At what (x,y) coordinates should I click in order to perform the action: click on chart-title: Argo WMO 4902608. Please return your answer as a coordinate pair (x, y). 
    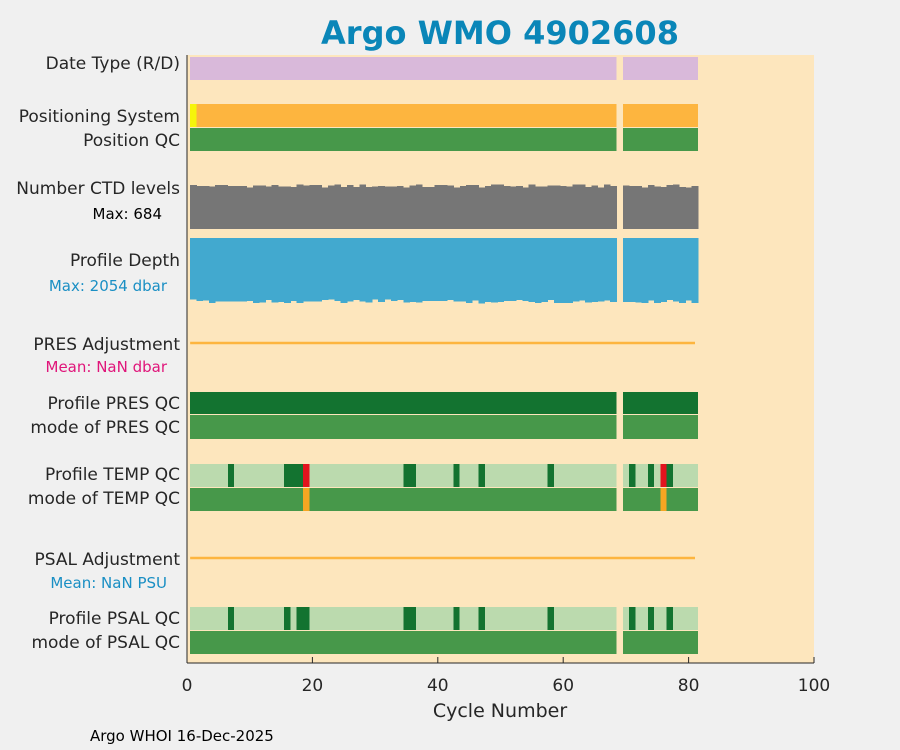
    Looking at the image, I should click on (500, 33).